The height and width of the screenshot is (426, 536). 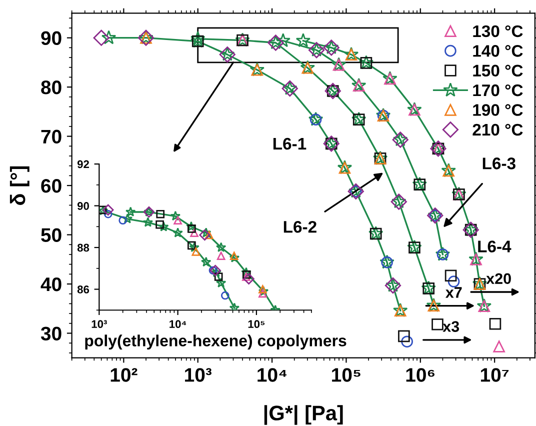 I want to click on x-tick-label: 10⁷, so click(x=494, y=375).